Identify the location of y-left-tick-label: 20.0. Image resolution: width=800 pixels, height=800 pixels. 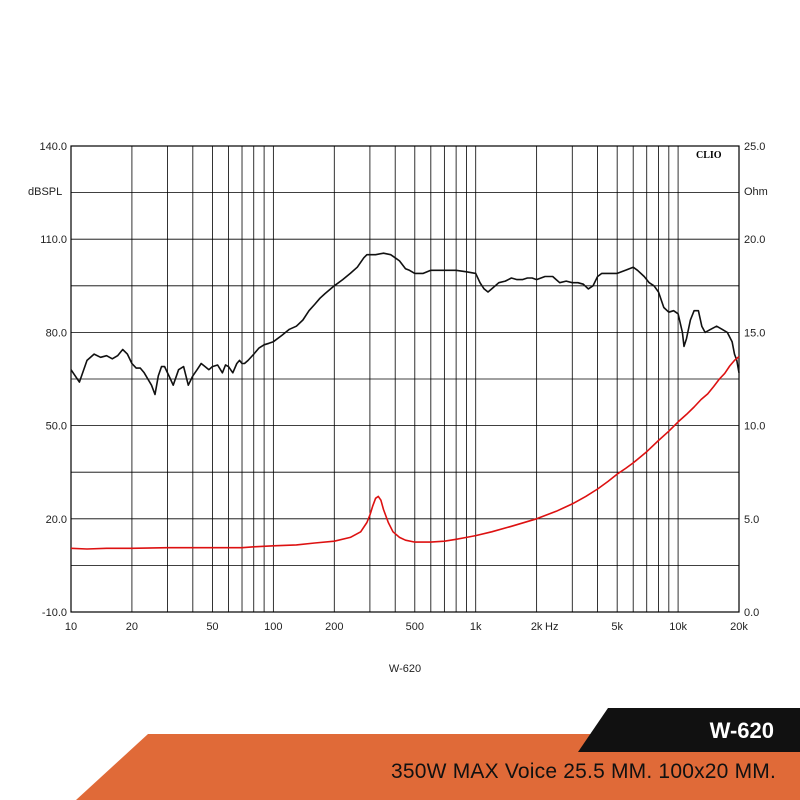
(56, 520).